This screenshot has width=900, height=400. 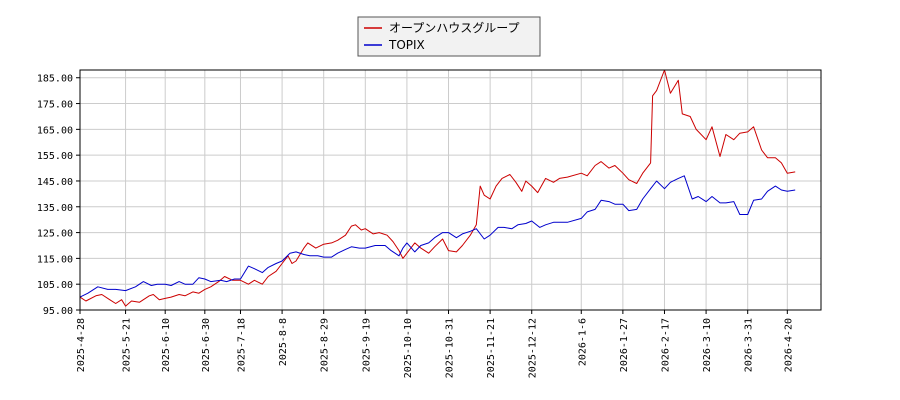 What do you see at coordinates (55, 285) in the screenshot?
I see `y-tick-label: 105.00` at bounding box center [55, 285].